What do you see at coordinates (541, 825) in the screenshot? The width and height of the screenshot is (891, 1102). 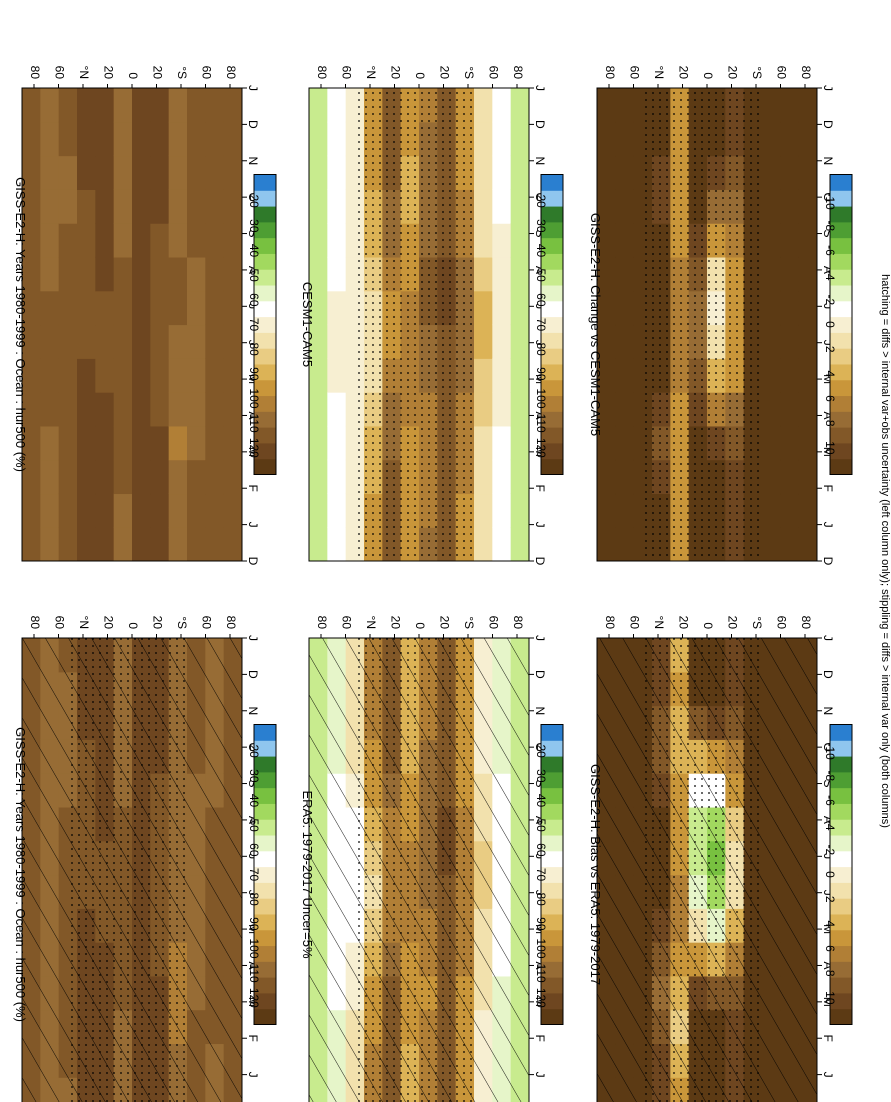 I see `colorbar-label: 50` at bounding box center [541, 825].